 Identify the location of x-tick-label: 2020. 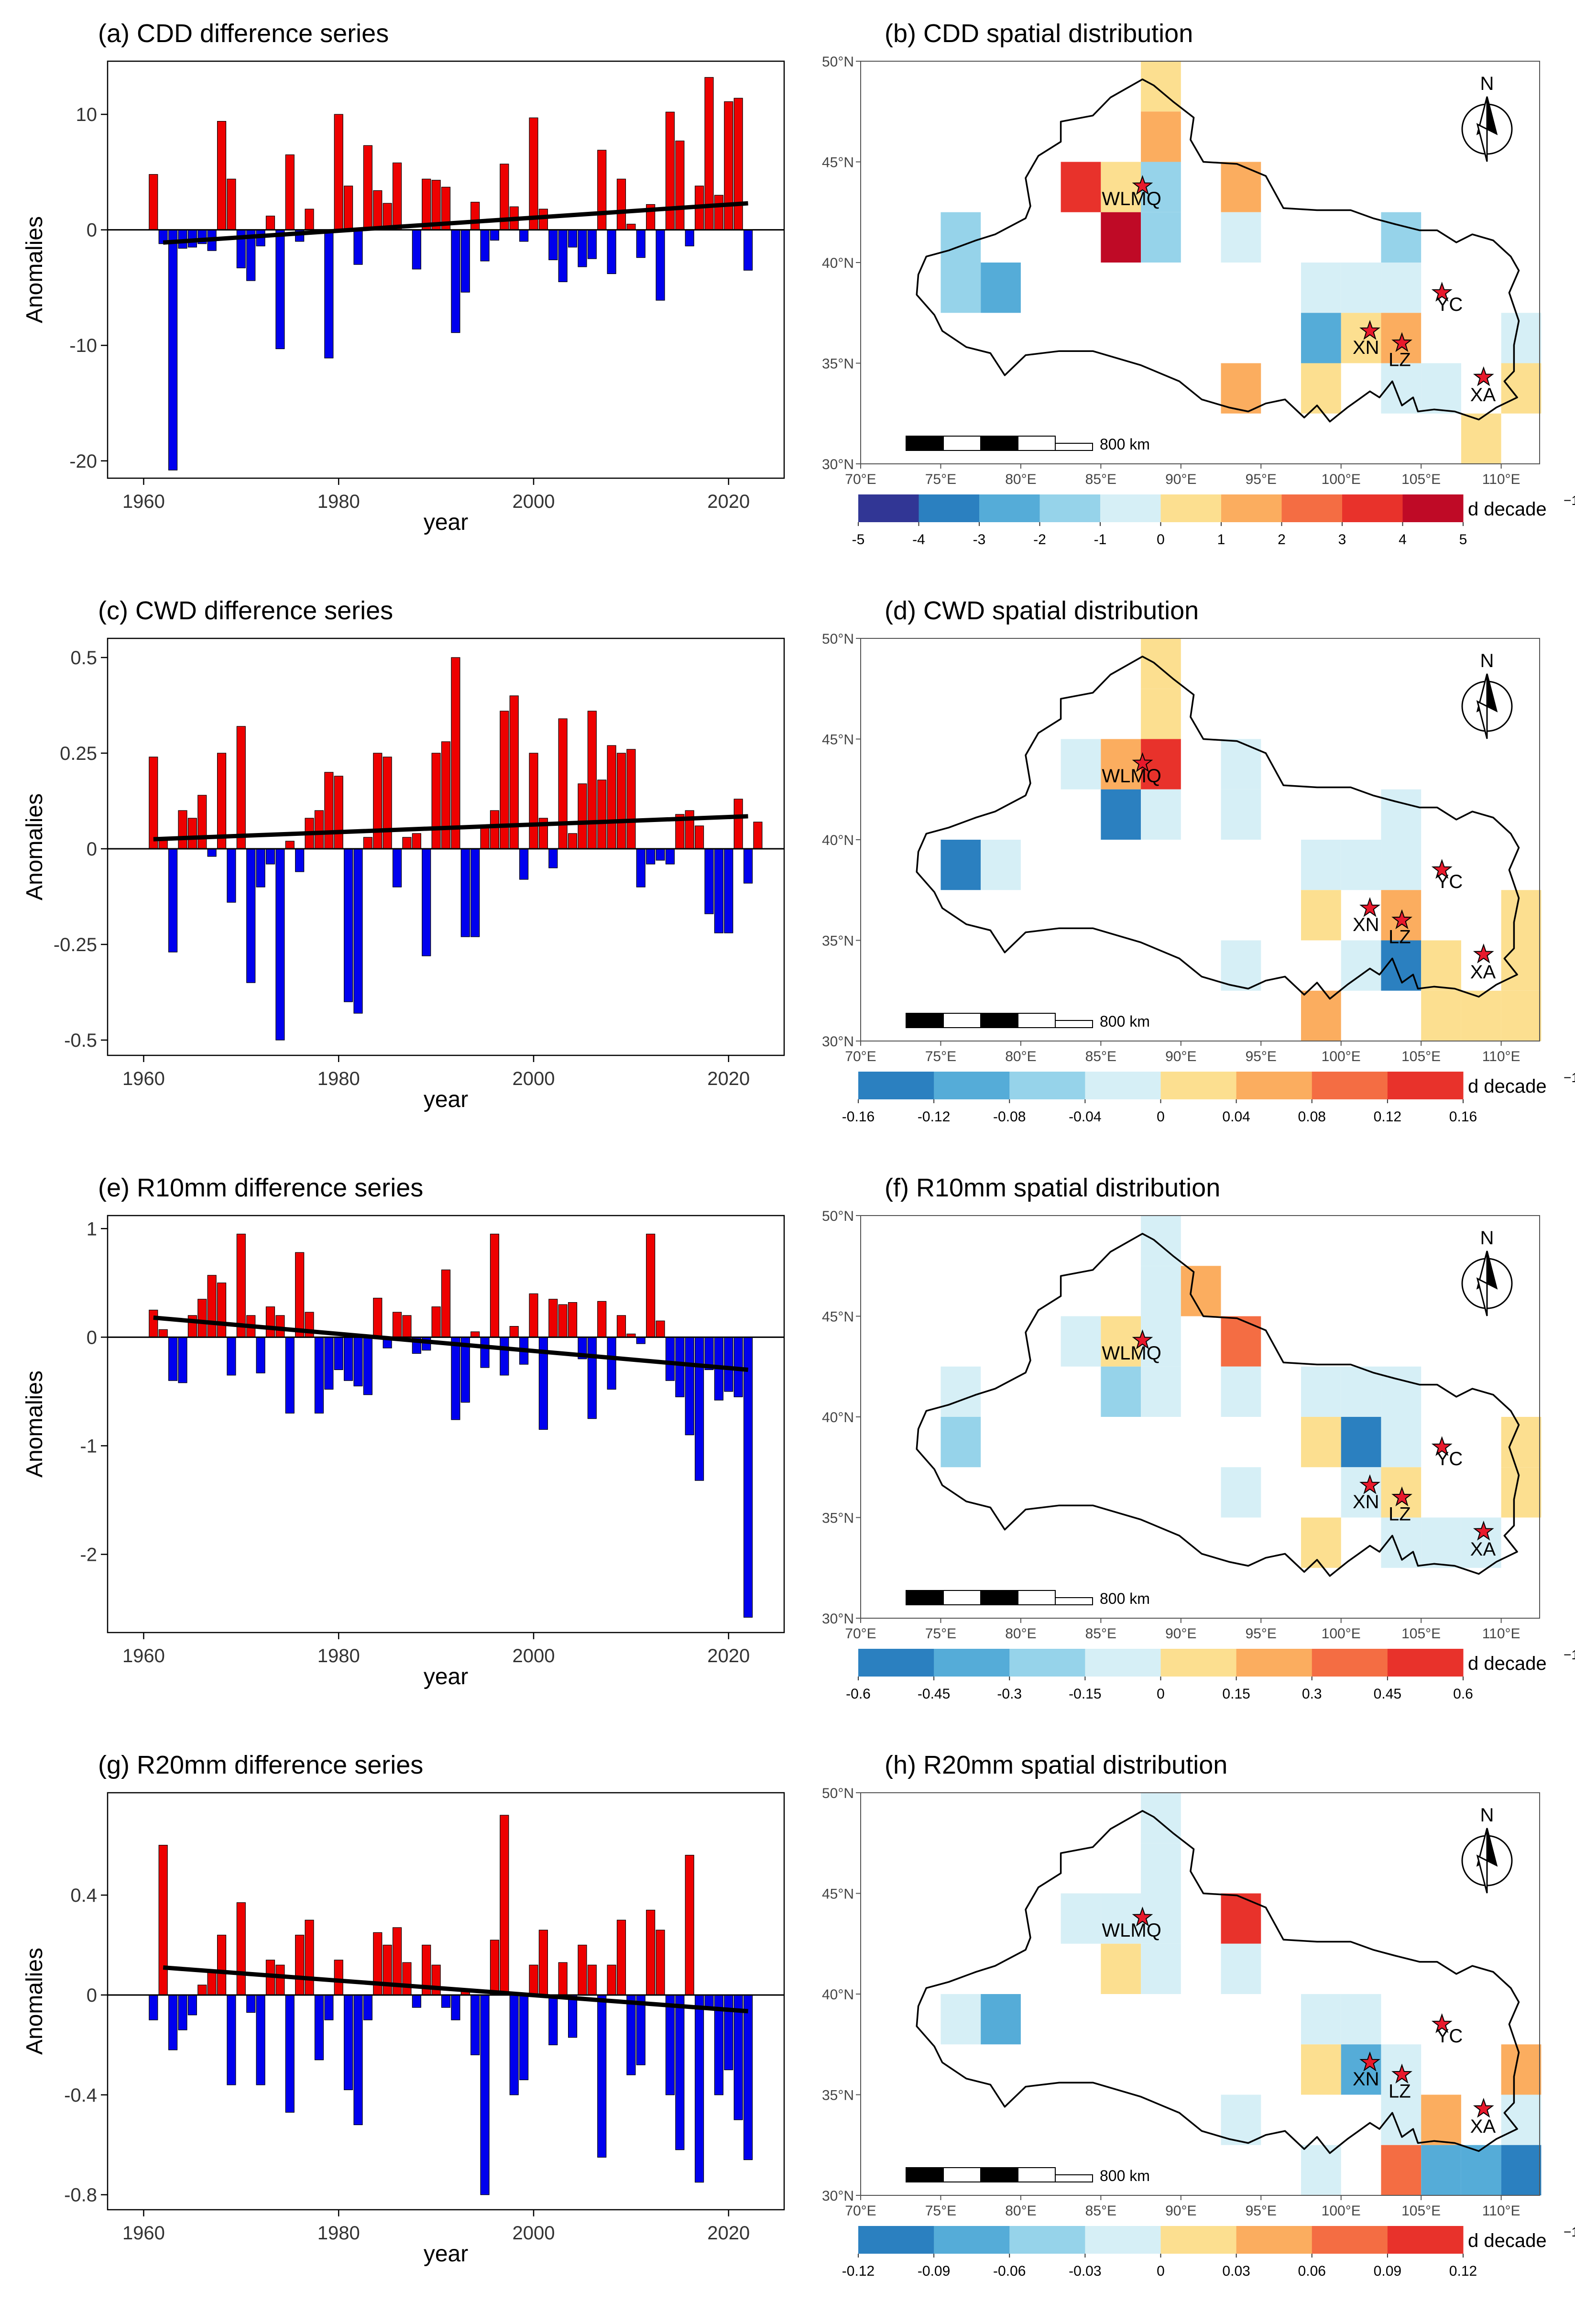
(728, 2233).